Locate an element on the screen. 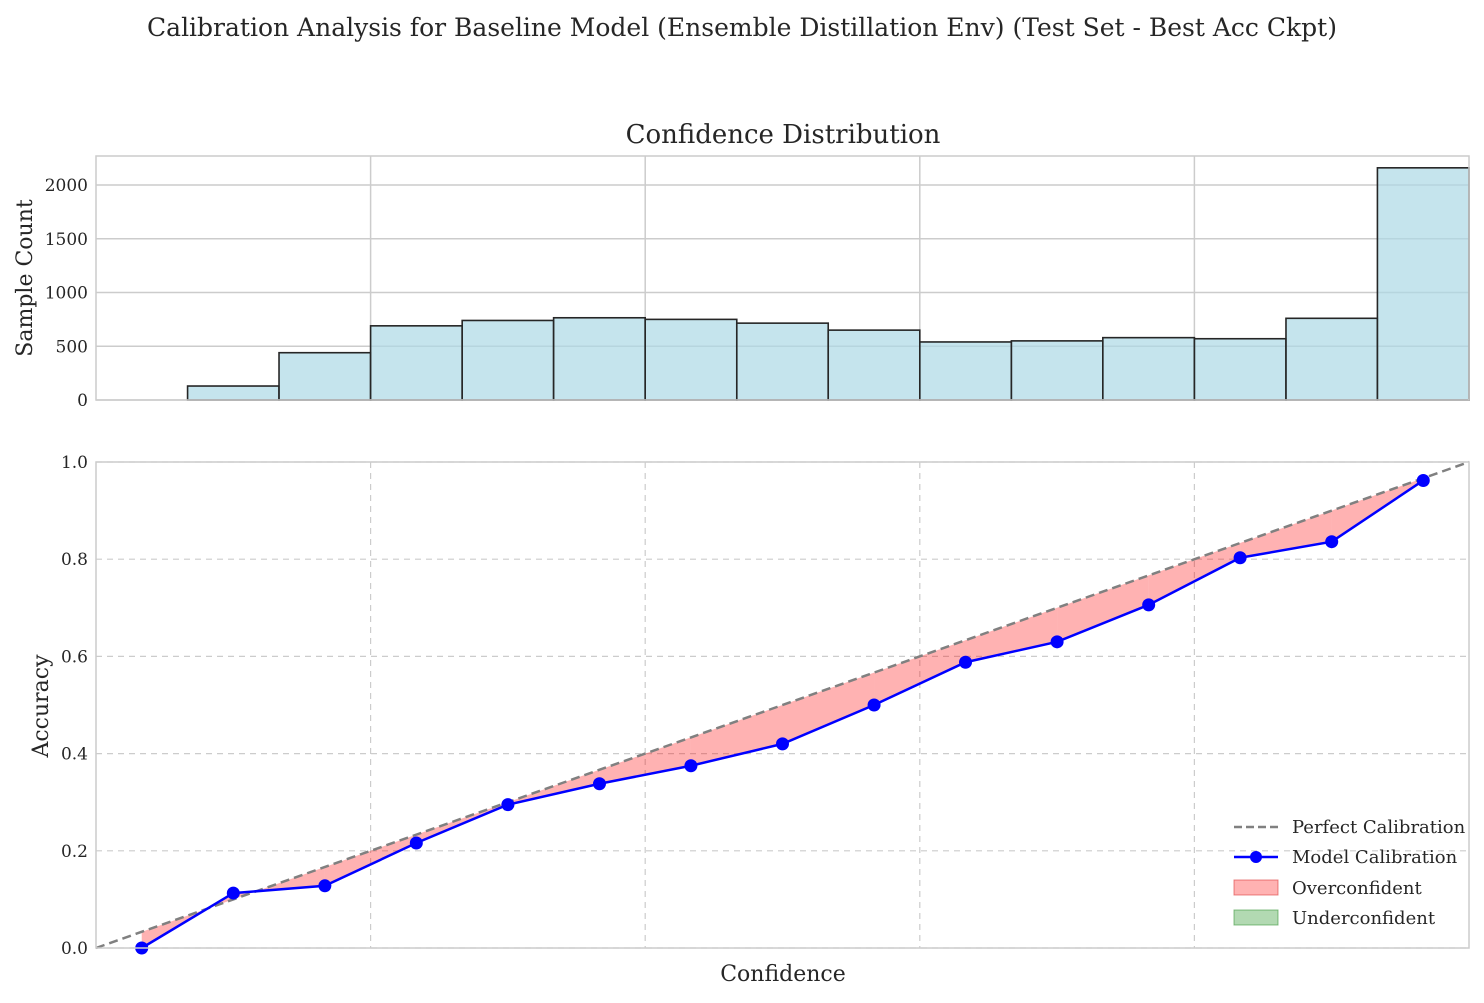 This screenshot has width=1484, height=1003. legend-label-underconfident: Underconfident is located at coordinates (1364, 918).